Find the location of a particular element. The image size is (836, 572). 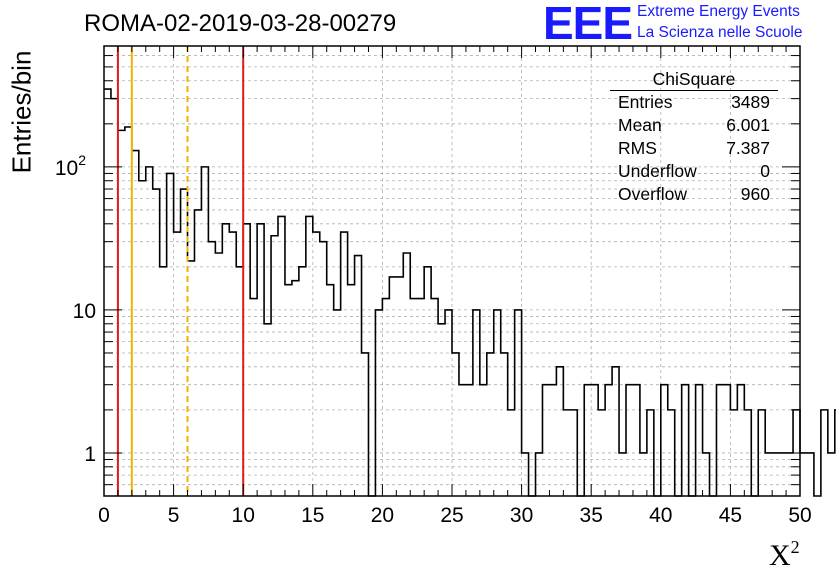

stats-row: Underflow 0 is located at coordinates (694, 171).